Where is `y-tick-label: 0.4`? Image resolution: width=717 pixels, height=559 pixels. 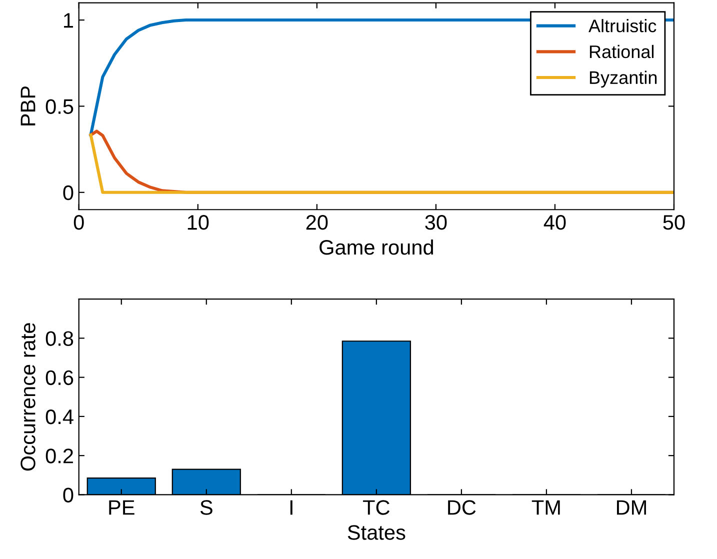 y-tick-label: 0.4 is located at coordinates (60, 416).